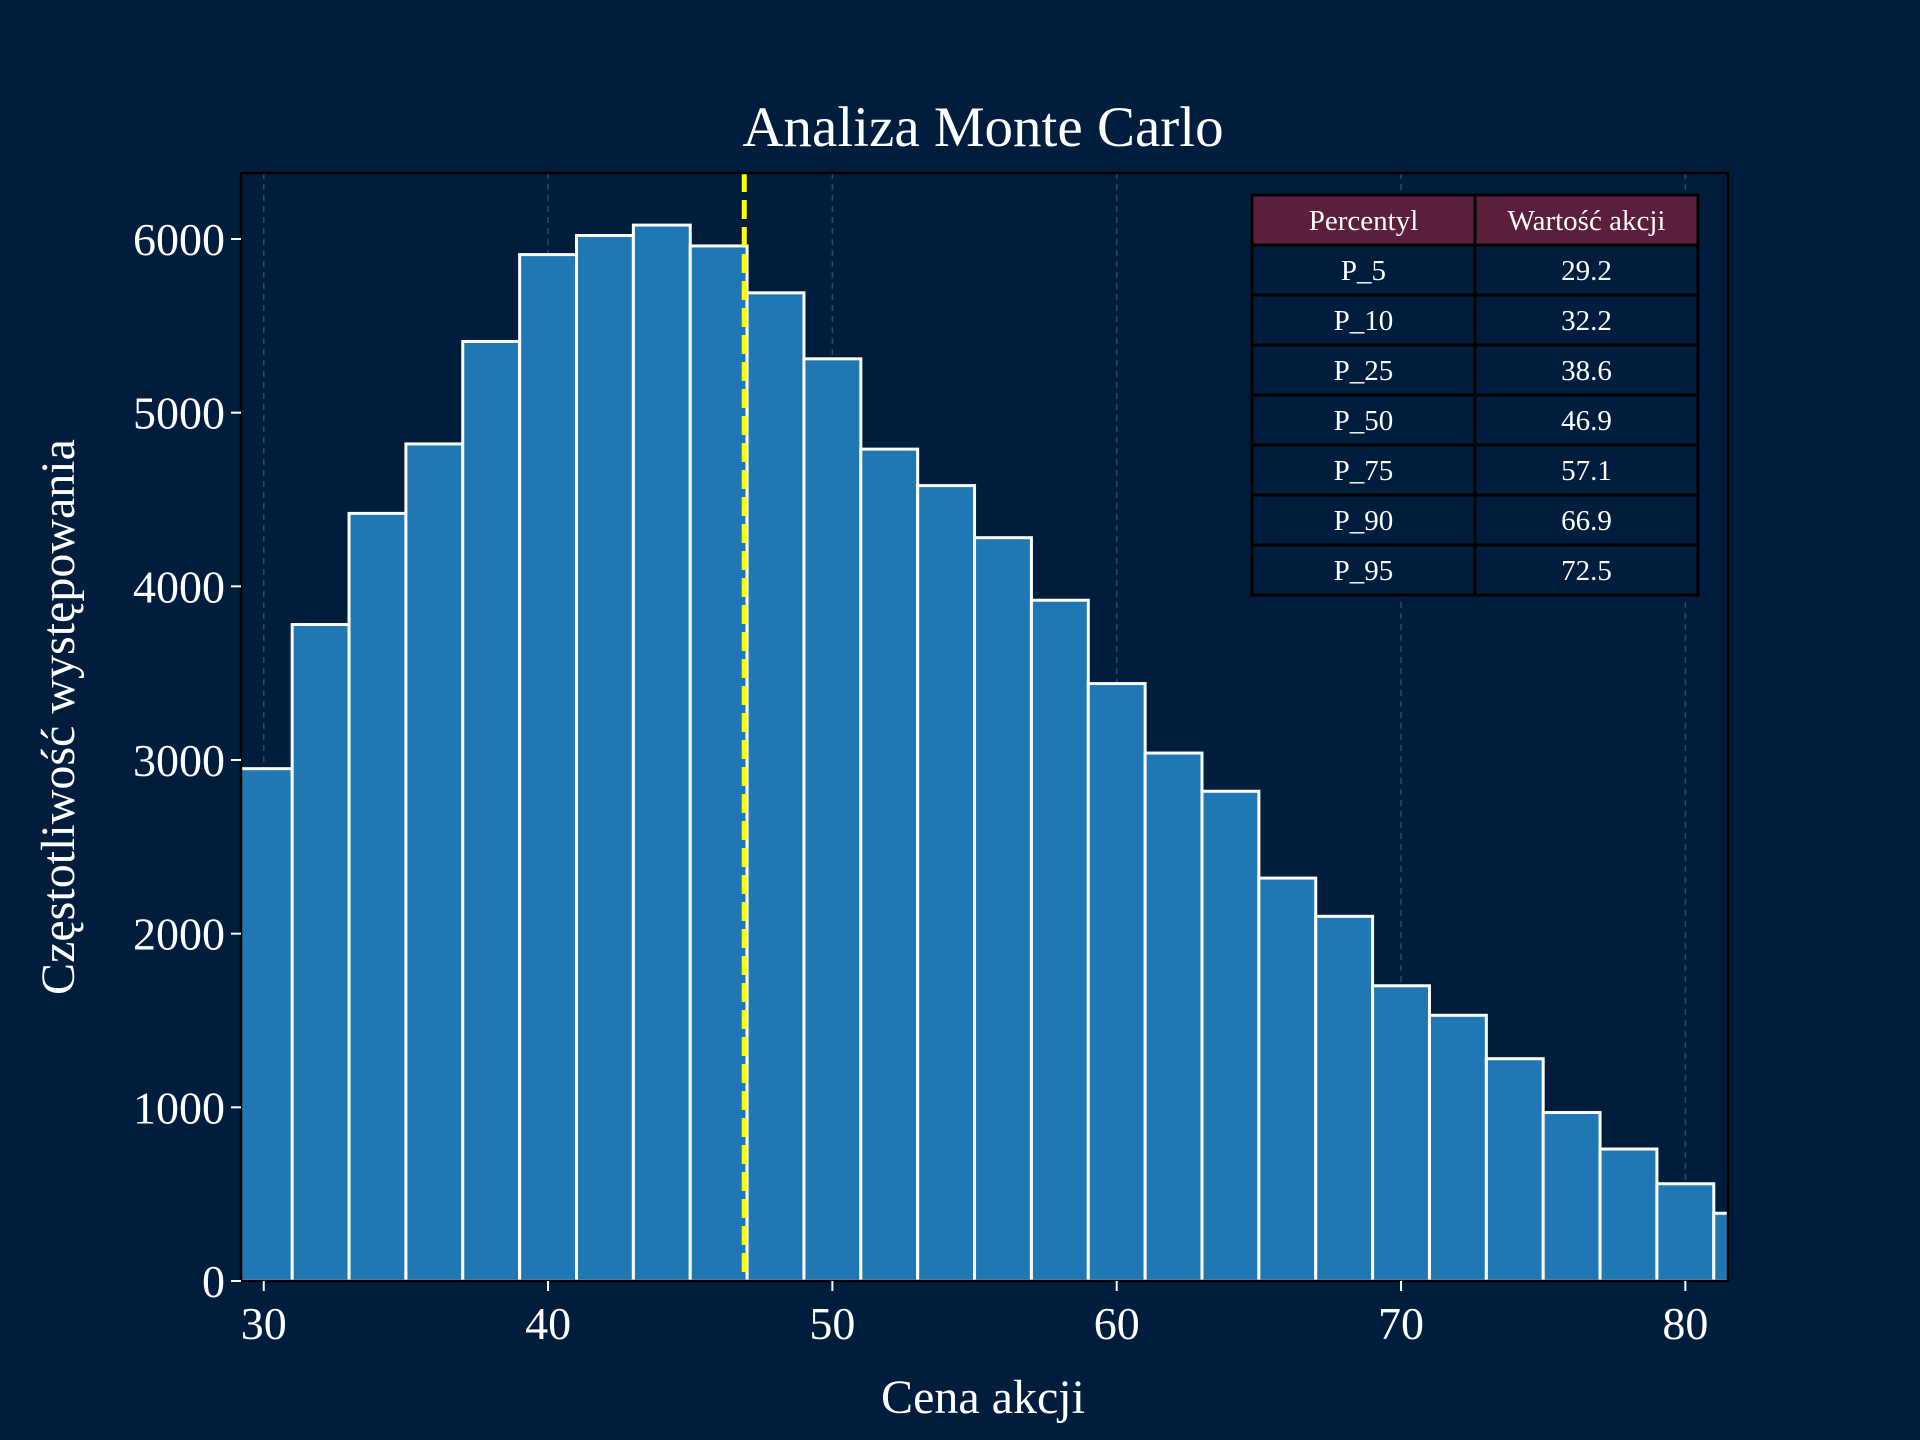 This screenshot has width=1920, height=1440. What do you see at coordinates (1685, 1323) in the screenshot?
I see `x-tick-label: 80` at bounding box center [1685, 1323].